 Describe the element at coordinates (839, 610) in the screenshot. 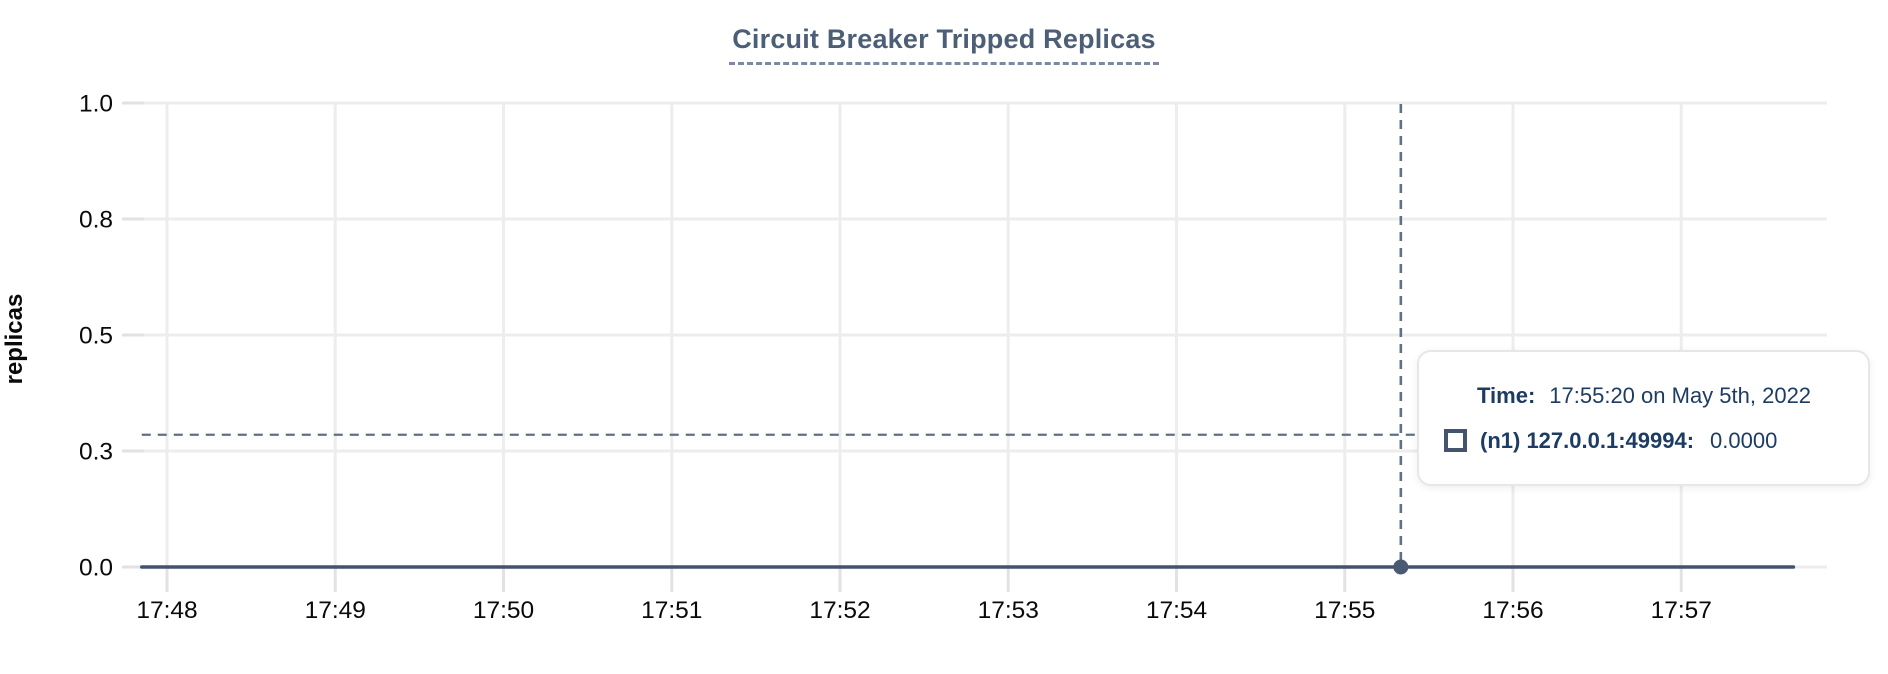

I see `x-tick-label: 17:52` at that location.